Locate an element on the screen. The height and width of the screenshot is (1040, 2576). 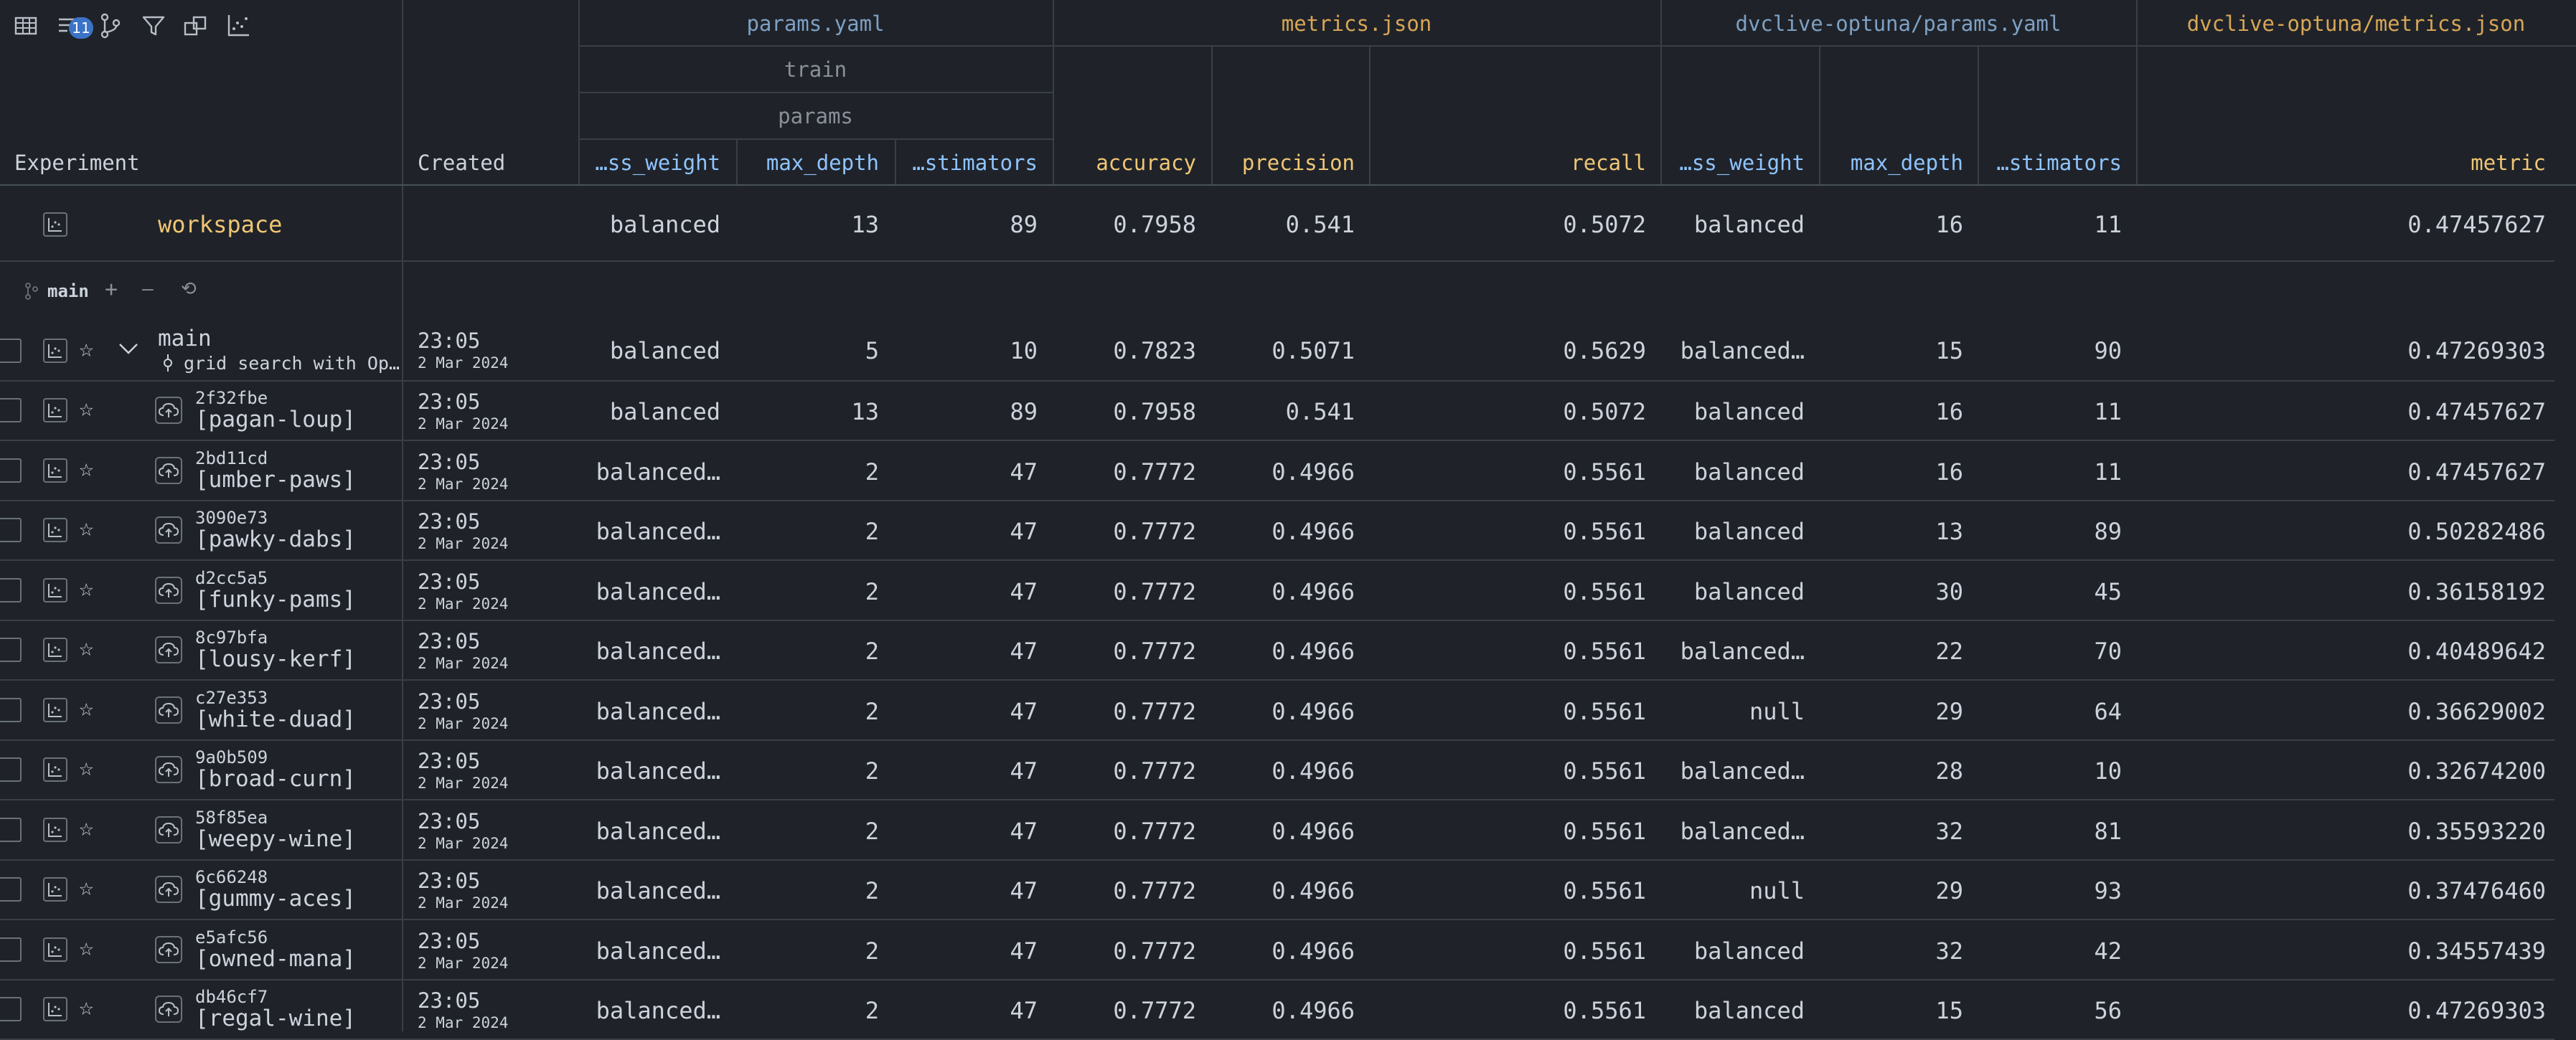
workspace-dvclive-n-estimators: 11 is located at coordinates (2108, 224).